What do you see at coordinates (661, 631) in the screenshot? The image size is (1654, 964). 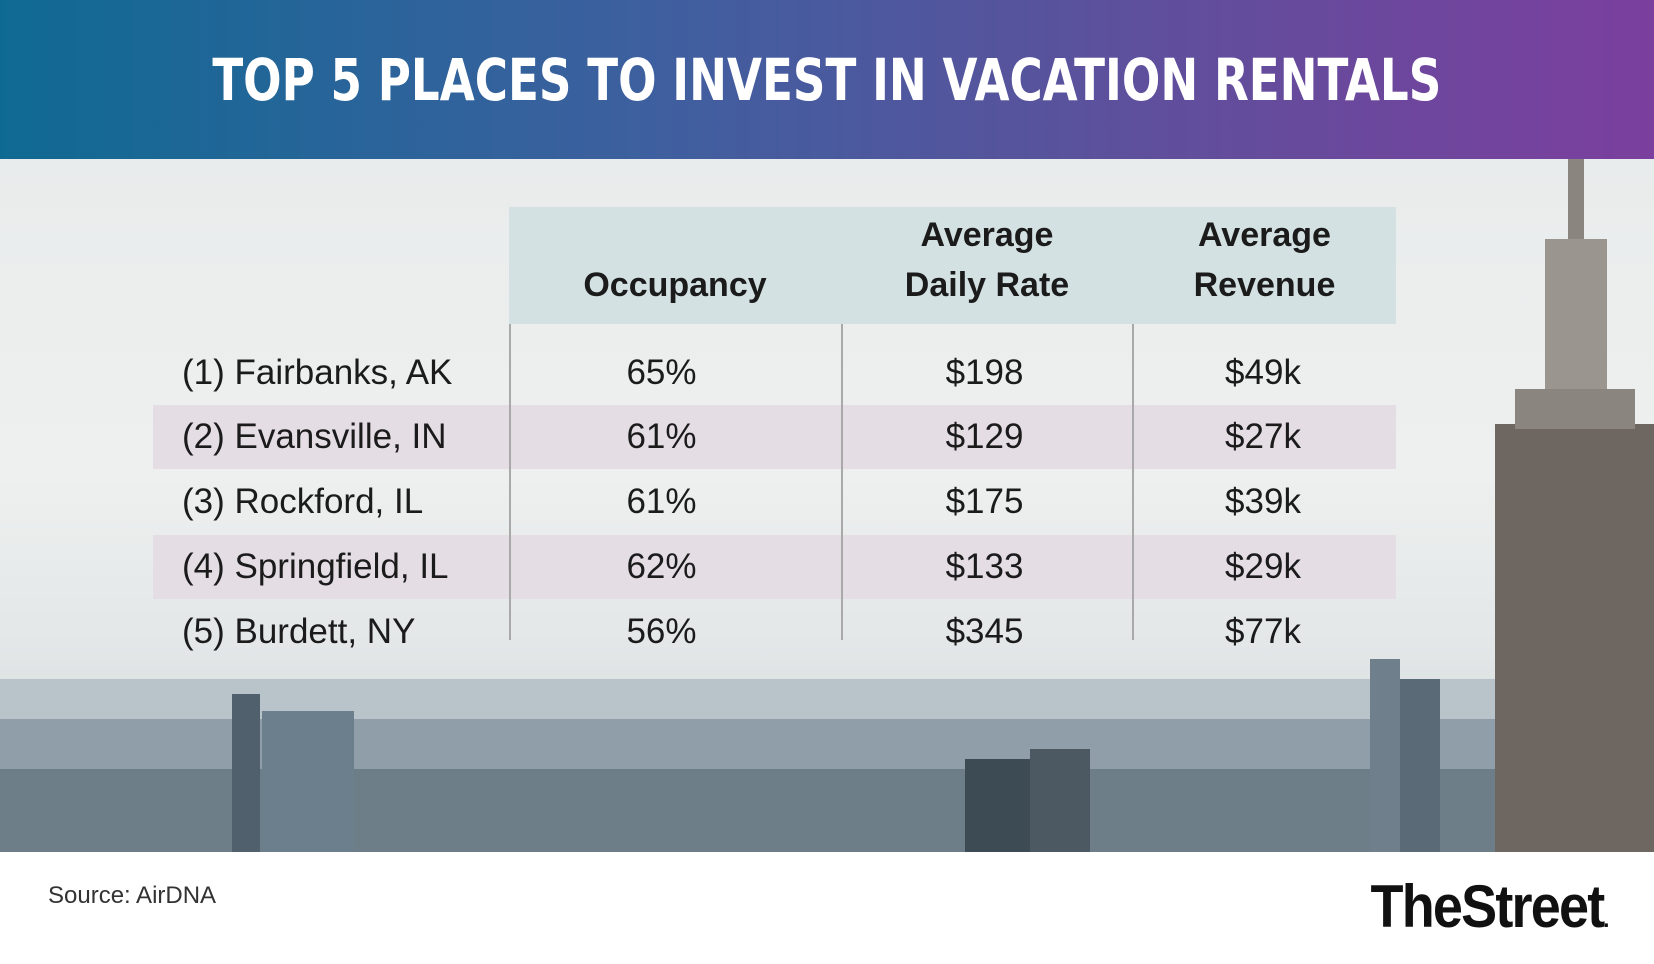 I see `table-row-5-occupancy: 56%` at bounding box center [661, 631].